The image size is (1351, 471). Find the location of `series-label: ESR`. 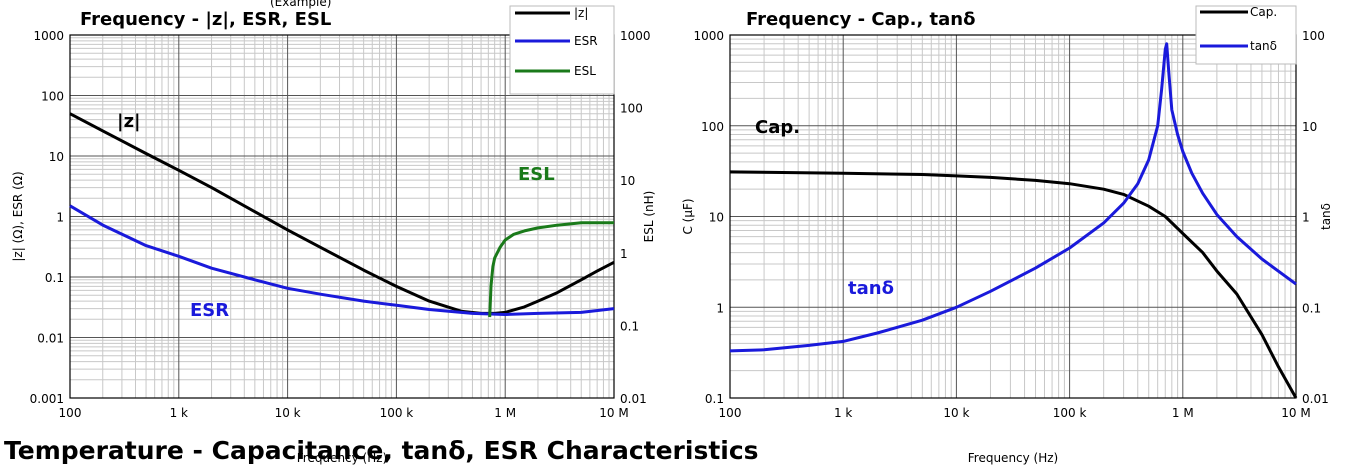

series-label: ESR is located at coordinates (209, 310).